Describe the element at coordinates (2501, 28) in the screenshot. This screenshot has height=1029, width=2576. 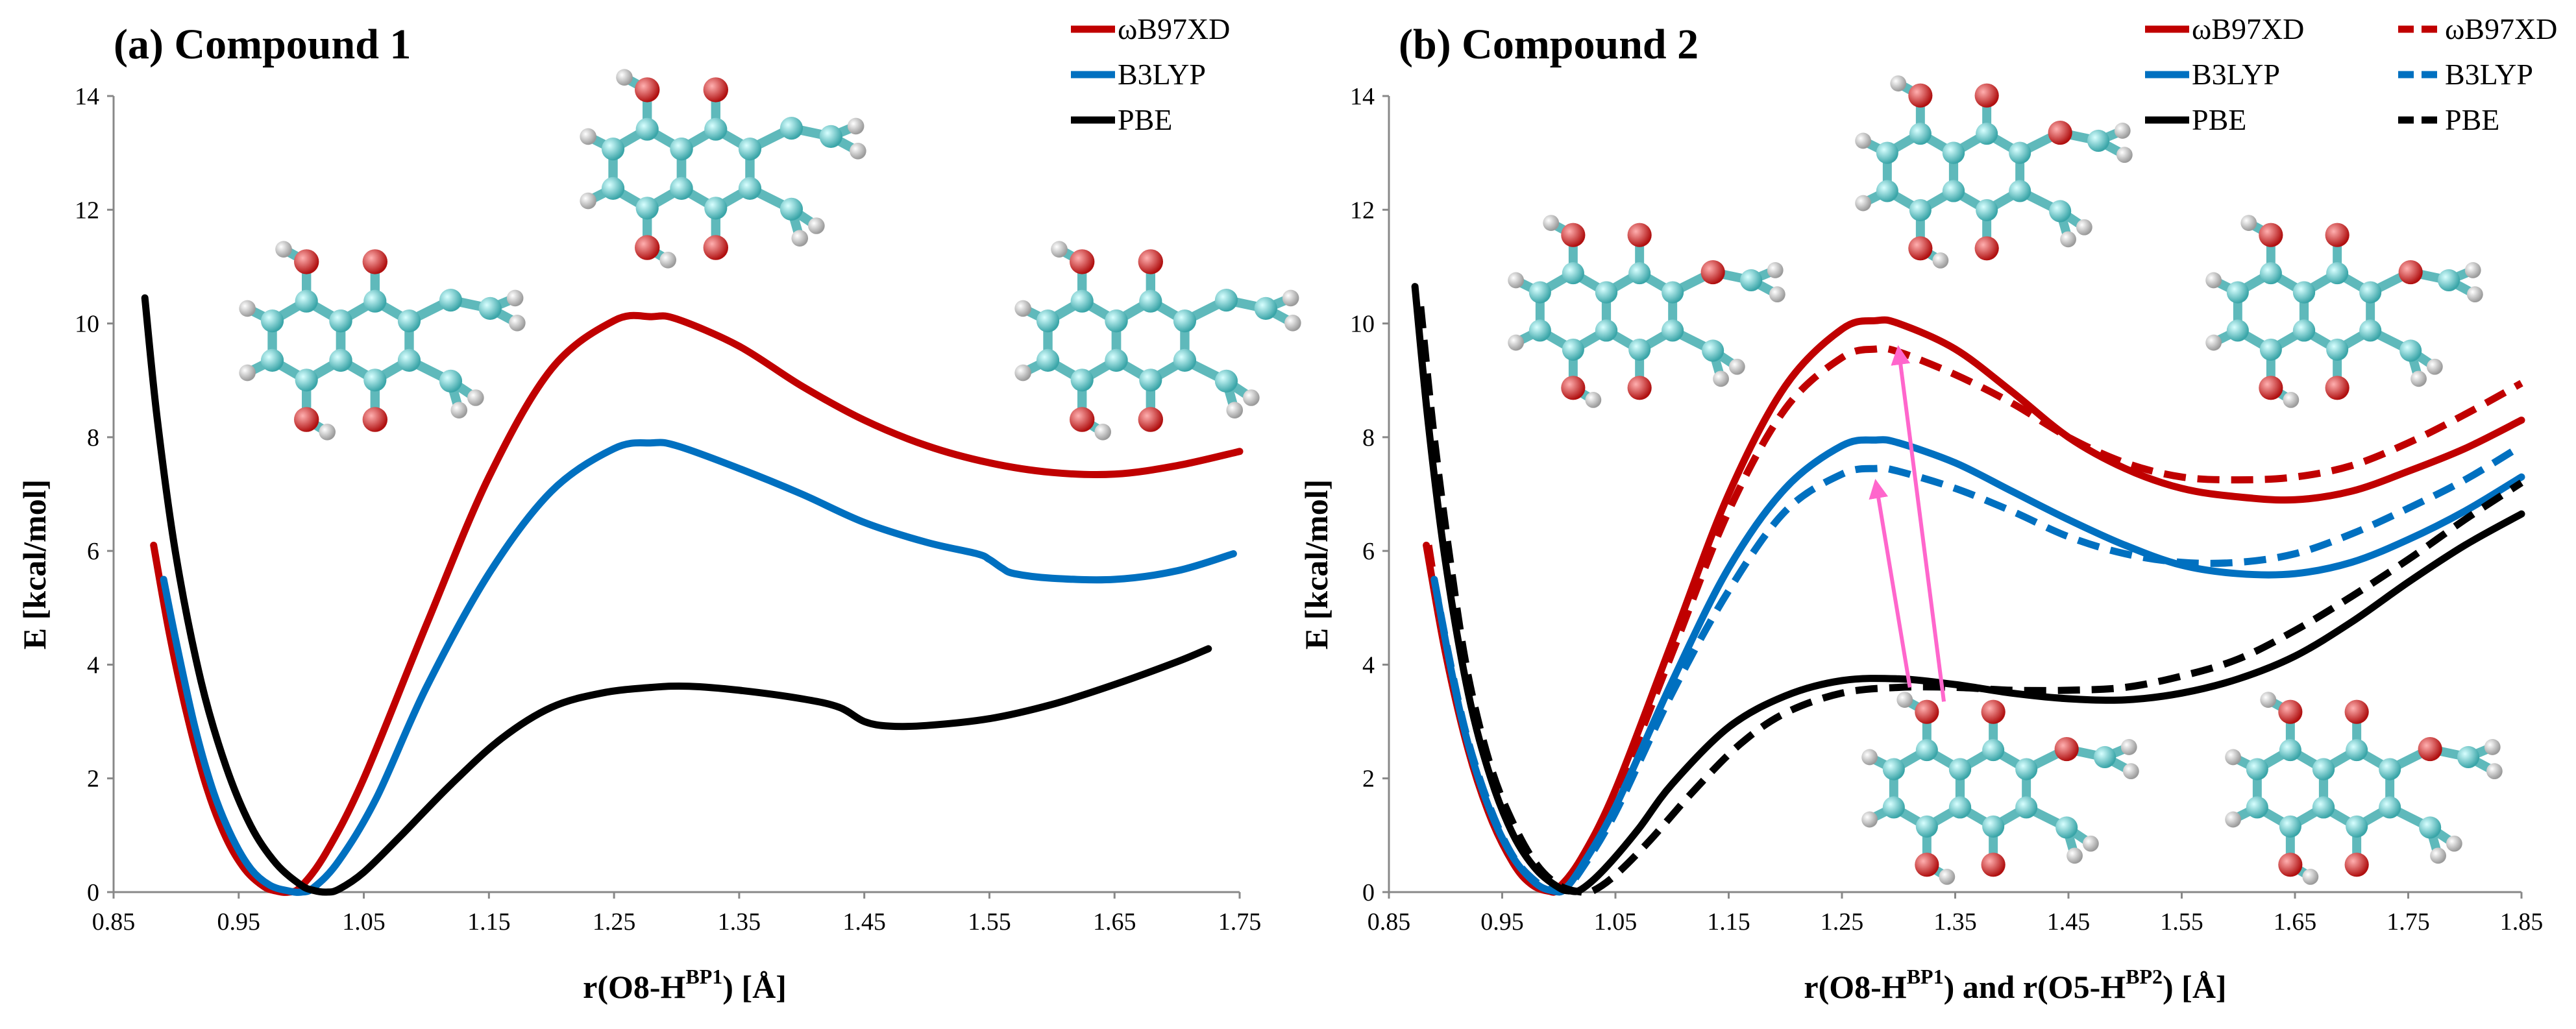
I see `legend-label-wb97xd-dashed: ωB97XD` at that location.